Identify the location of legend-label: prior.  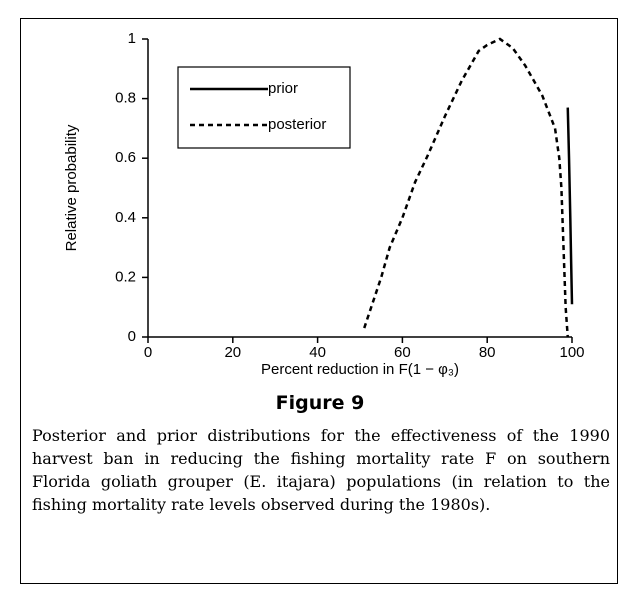
(283, 88).